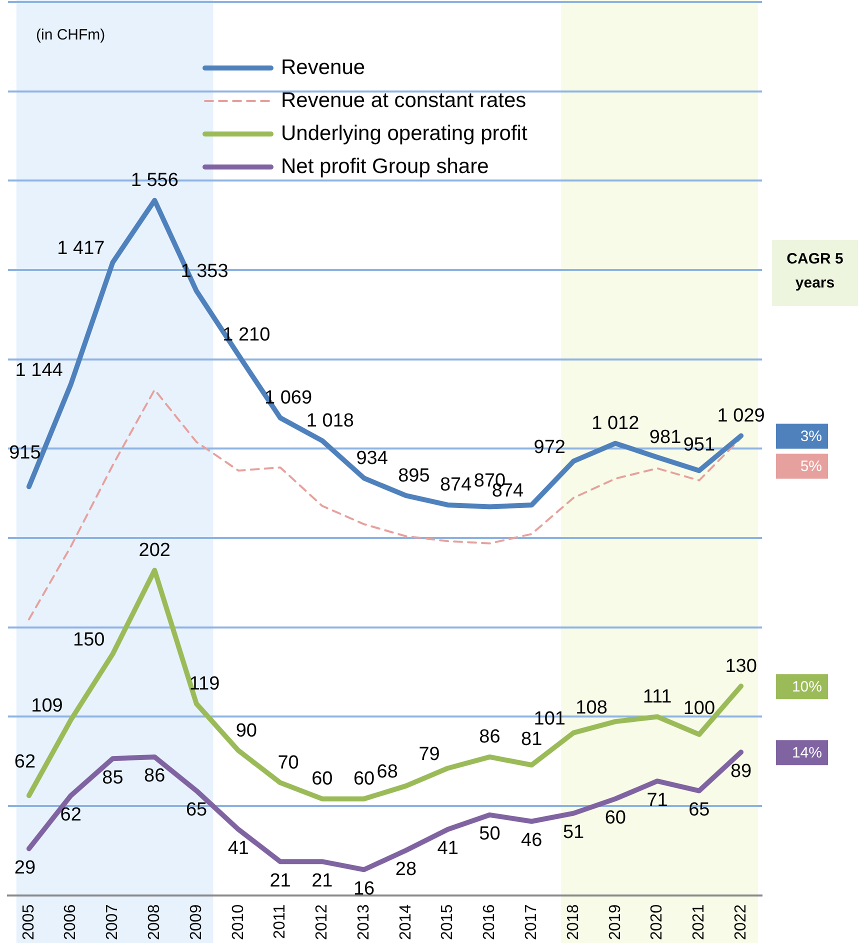  I want to click on x-tick-label: 2007, so click(113, 922).